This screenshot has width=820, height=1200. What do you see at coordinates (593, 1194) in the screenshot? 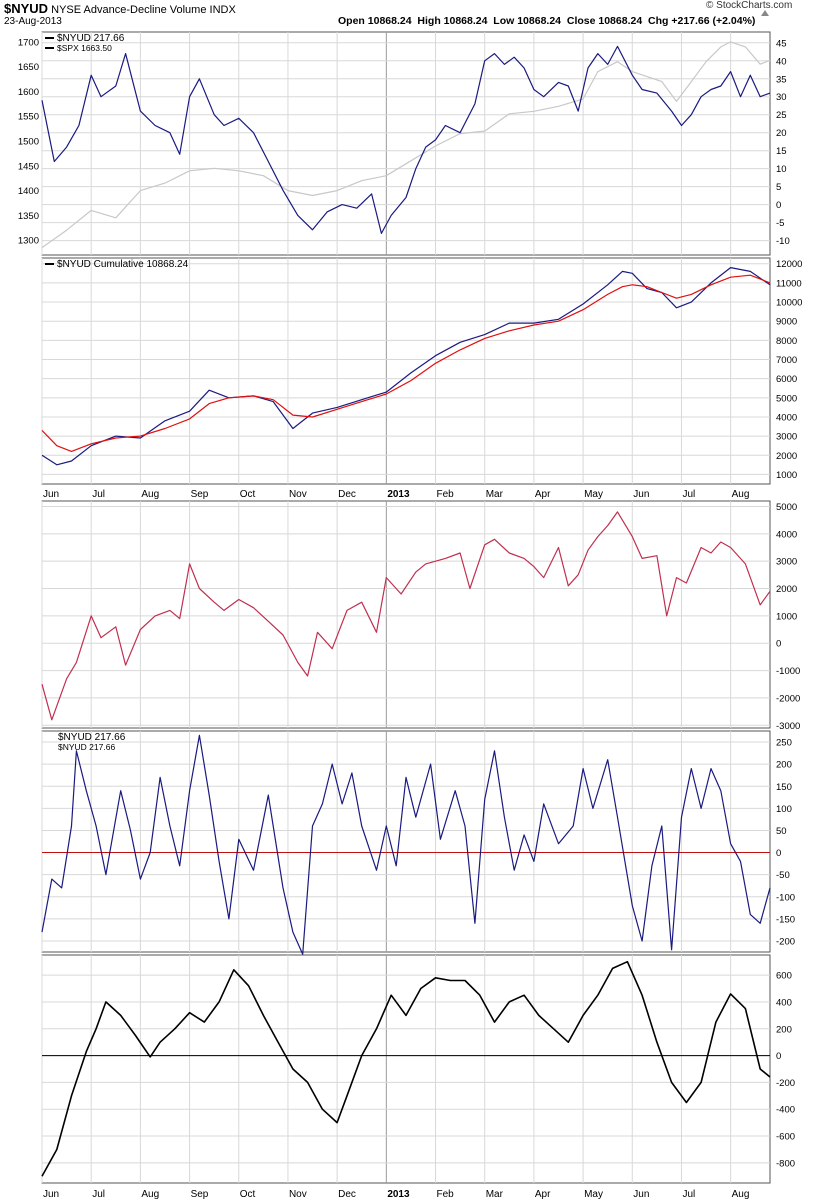
I see `x-axis-tick: May` at bounding box center [593, 1194].